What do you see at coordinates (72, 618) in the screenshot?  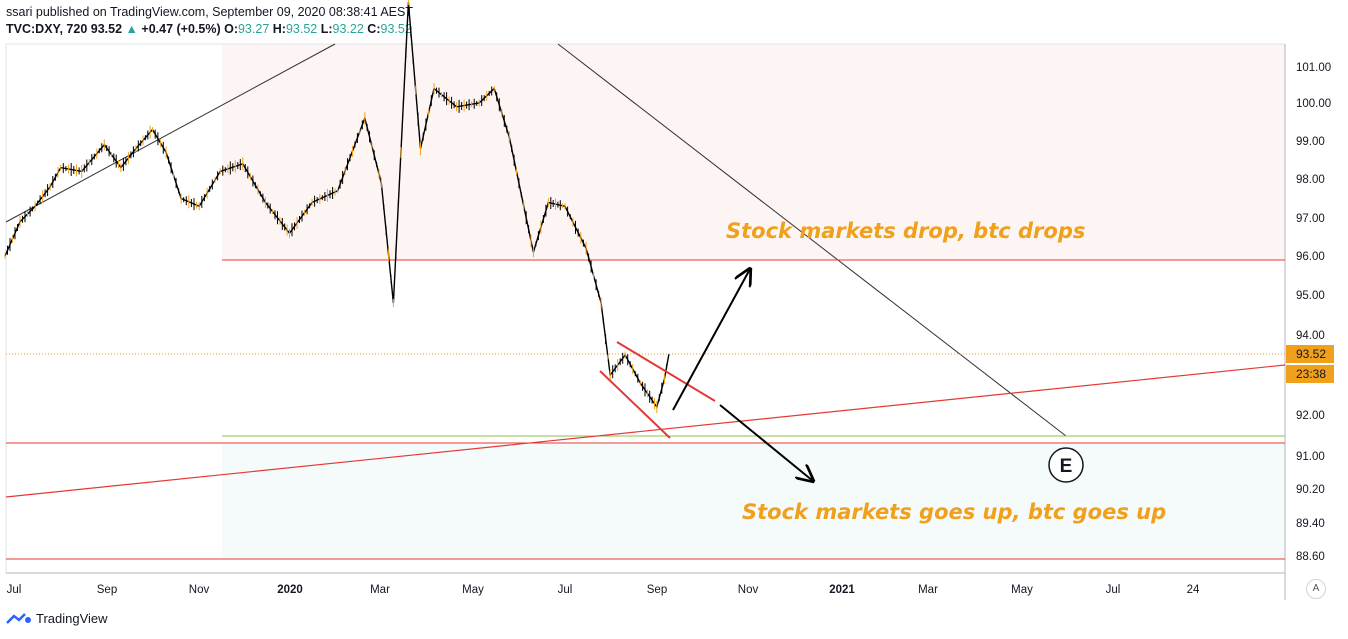 I see `brand-name: TradingView` at bounding box center [72, 618].